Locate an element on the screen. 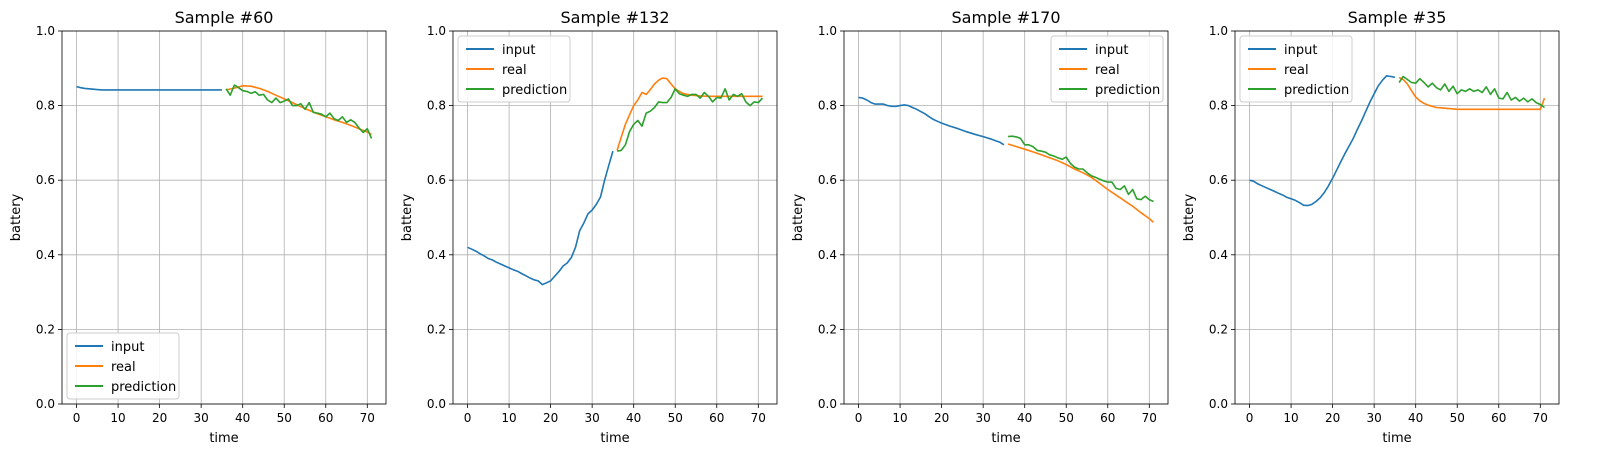 The width and height of the screenshot is (1621, 470). chart-title: Sample #132 is located at coordinates (614, 17).